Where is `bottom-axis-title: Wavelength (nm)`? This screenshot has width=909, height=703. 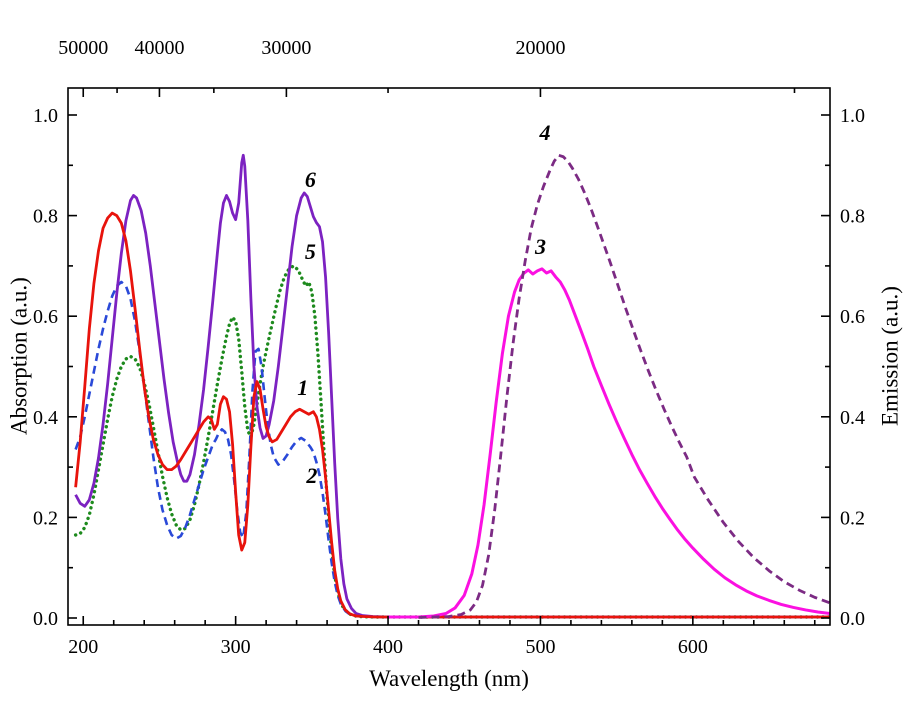
bottom-axis-title: Wavelength (nm) is located at coordinates (449, 678).